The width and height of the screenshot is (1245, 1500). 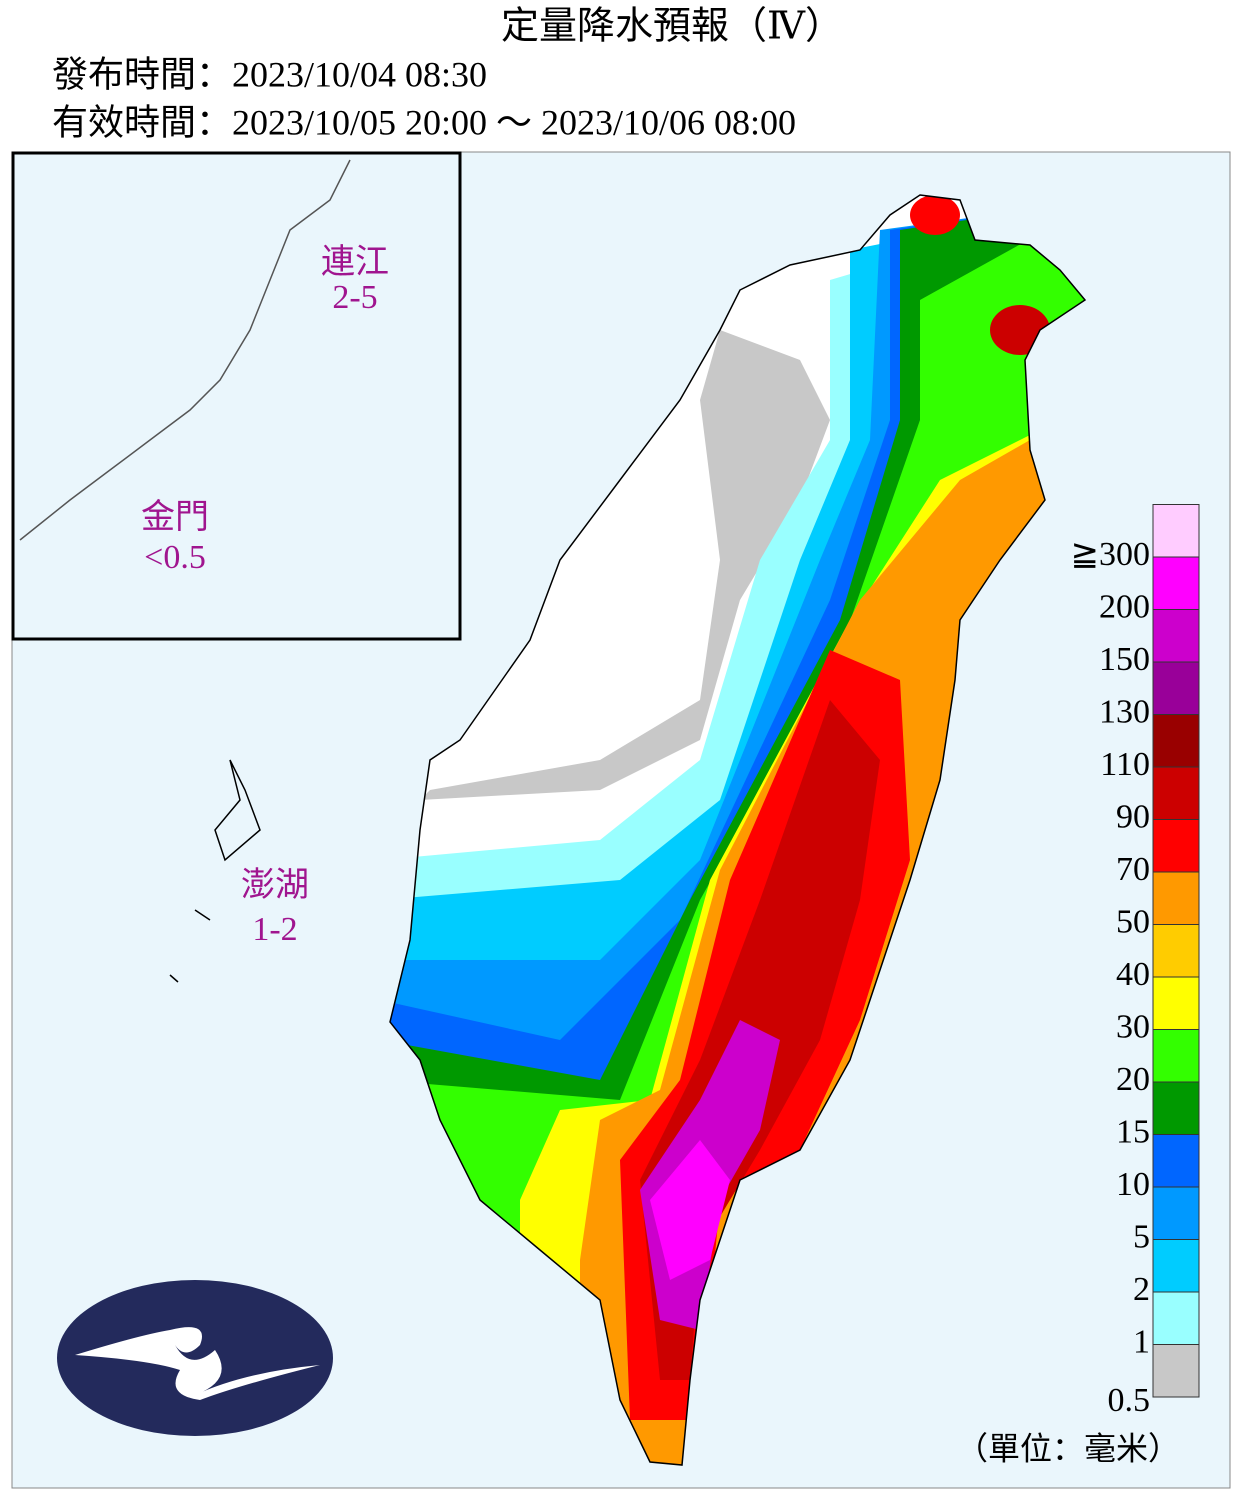 I want to click on legend-label: 50, so click(x=1133, y=921).